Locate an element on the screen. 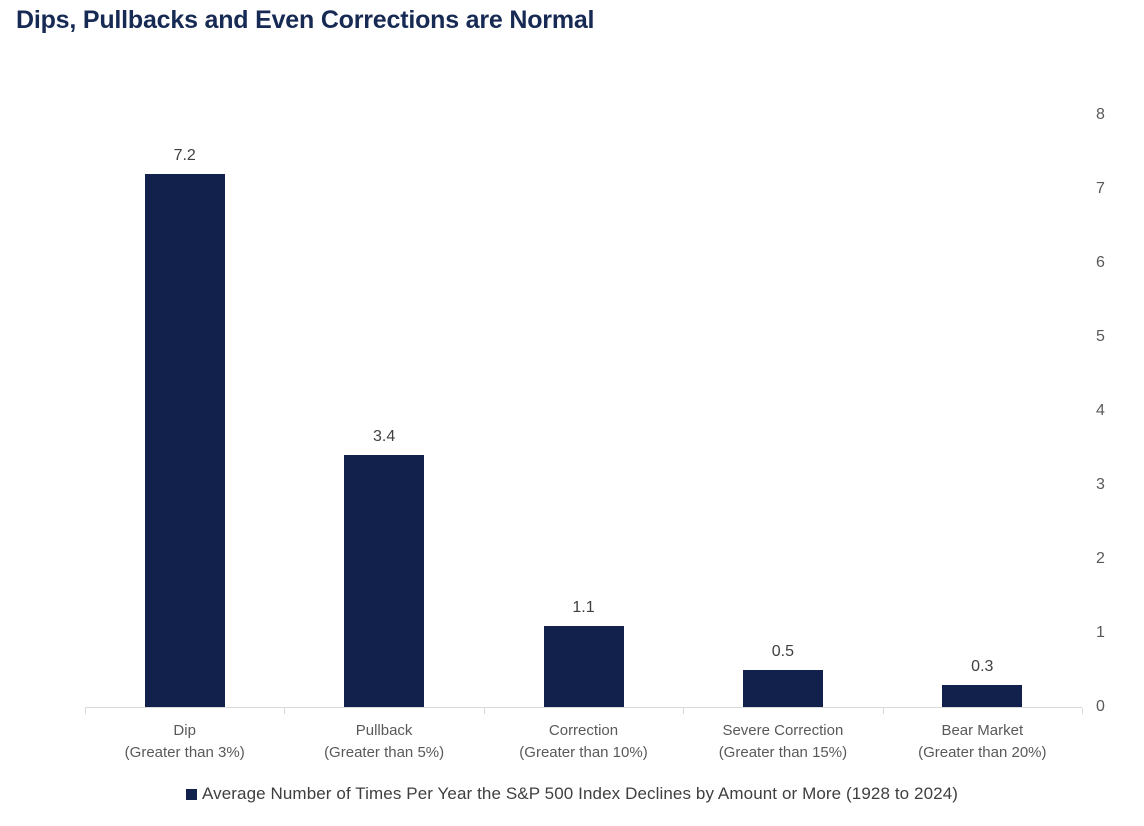 The image size is (1144, 826). bar-value-label: 3.4 is located at coordinates (384, 437).